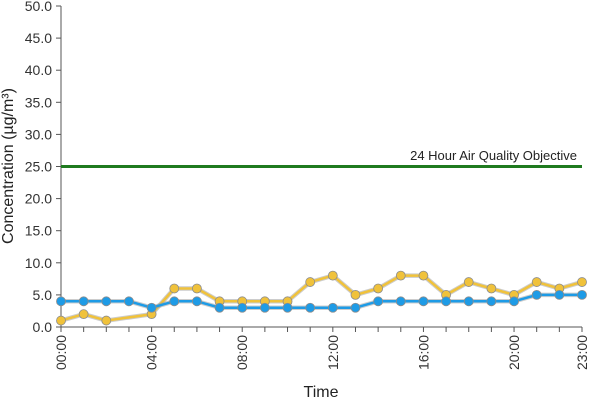  Describe the element at coordinates (321, 392) in the screenshot. I see `x-axis-title: Time` at that location.